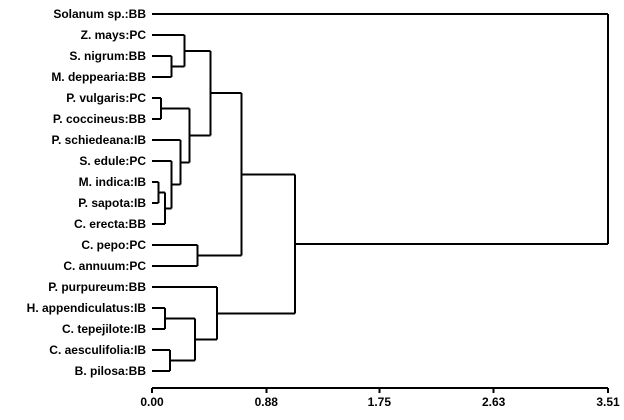  I want to click on leaf-label: Solanum sp.:BB, so click(99, 14).